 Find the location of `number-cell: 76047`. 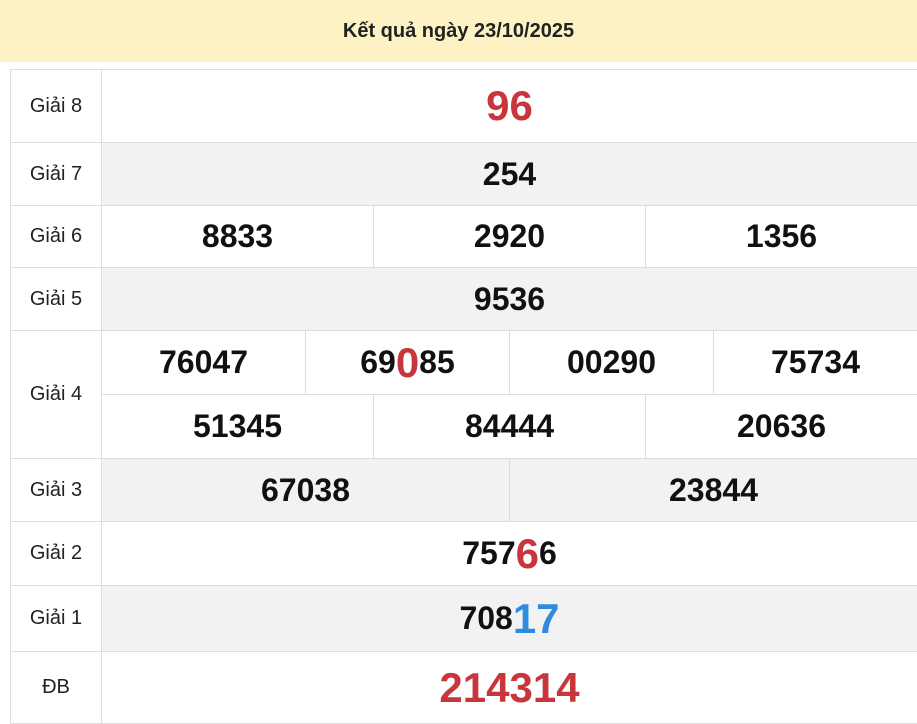

number-cell: 76047 is located at coordinates (203, 362).